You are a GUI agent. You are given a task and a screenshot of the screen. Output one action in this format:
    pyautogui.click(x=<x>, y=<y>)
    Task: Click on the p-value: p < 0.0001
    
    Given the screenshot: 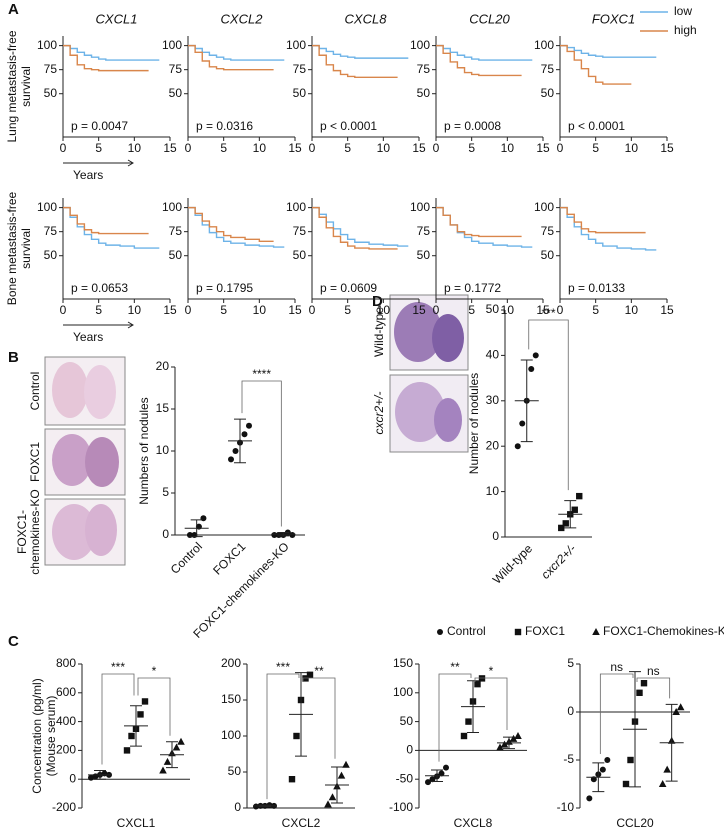 What is the action you would take?
    pyautogui.click(x=596, y=126)
    